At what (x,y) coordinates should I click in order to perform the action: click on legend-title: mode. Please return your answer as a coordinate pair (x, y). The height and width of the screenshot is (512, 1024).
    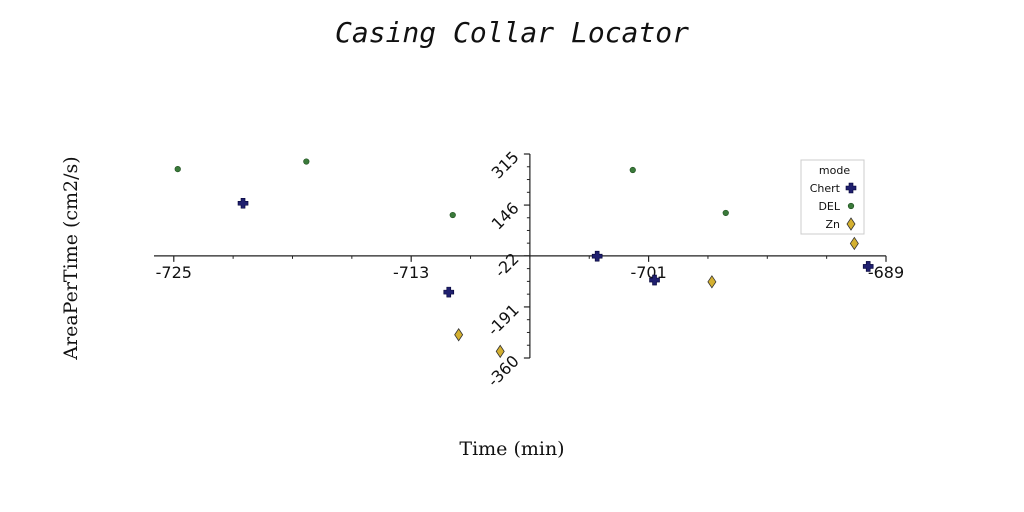
    Looking at the image, I should click on (834, 170).